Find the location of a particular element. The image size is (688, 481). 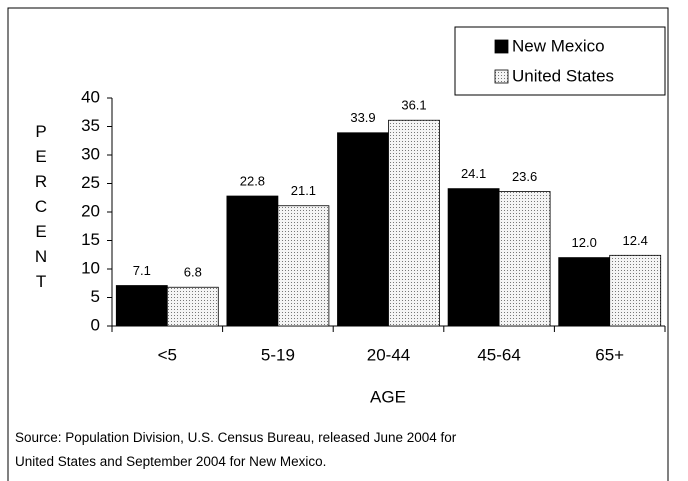

value-label: 12.4 is located at coordinates (635, 240).